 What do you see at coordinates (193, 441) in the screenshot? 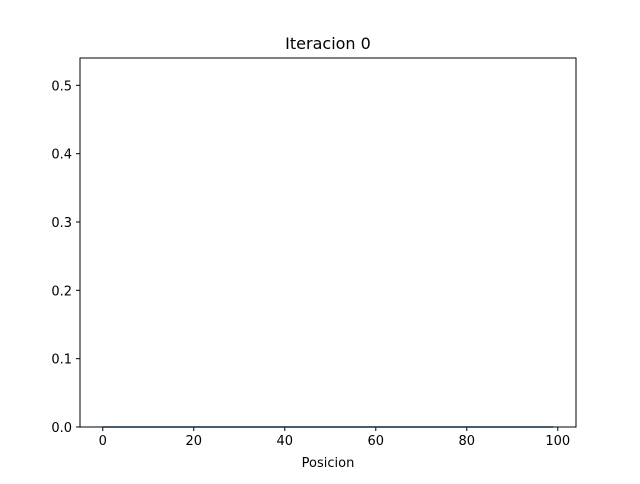
I see `x-tick-label: 20` at bounding box center [193, 441].